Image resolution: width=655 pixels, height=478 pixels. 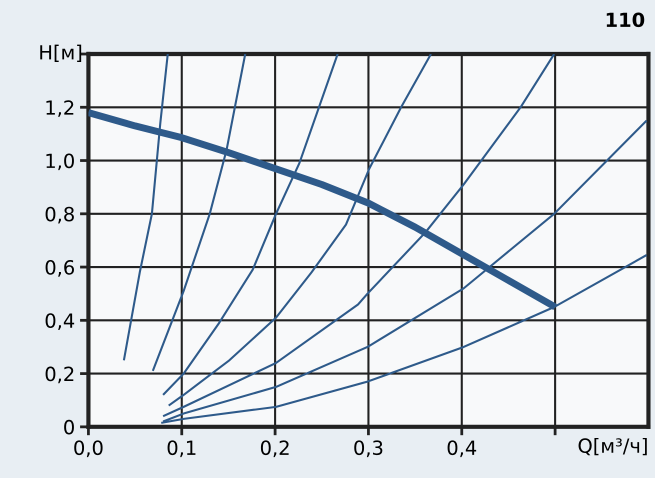 I want to click on x-tick-label: 0,2, so click(x=274, y=449).